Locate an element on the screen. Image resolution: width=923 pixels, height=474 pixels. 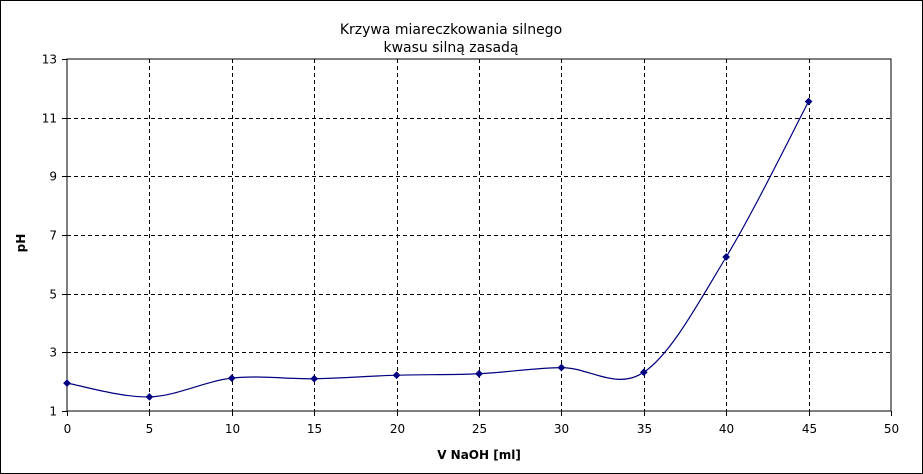
y-tick-label: 5 is located at coordinates (53, 295).